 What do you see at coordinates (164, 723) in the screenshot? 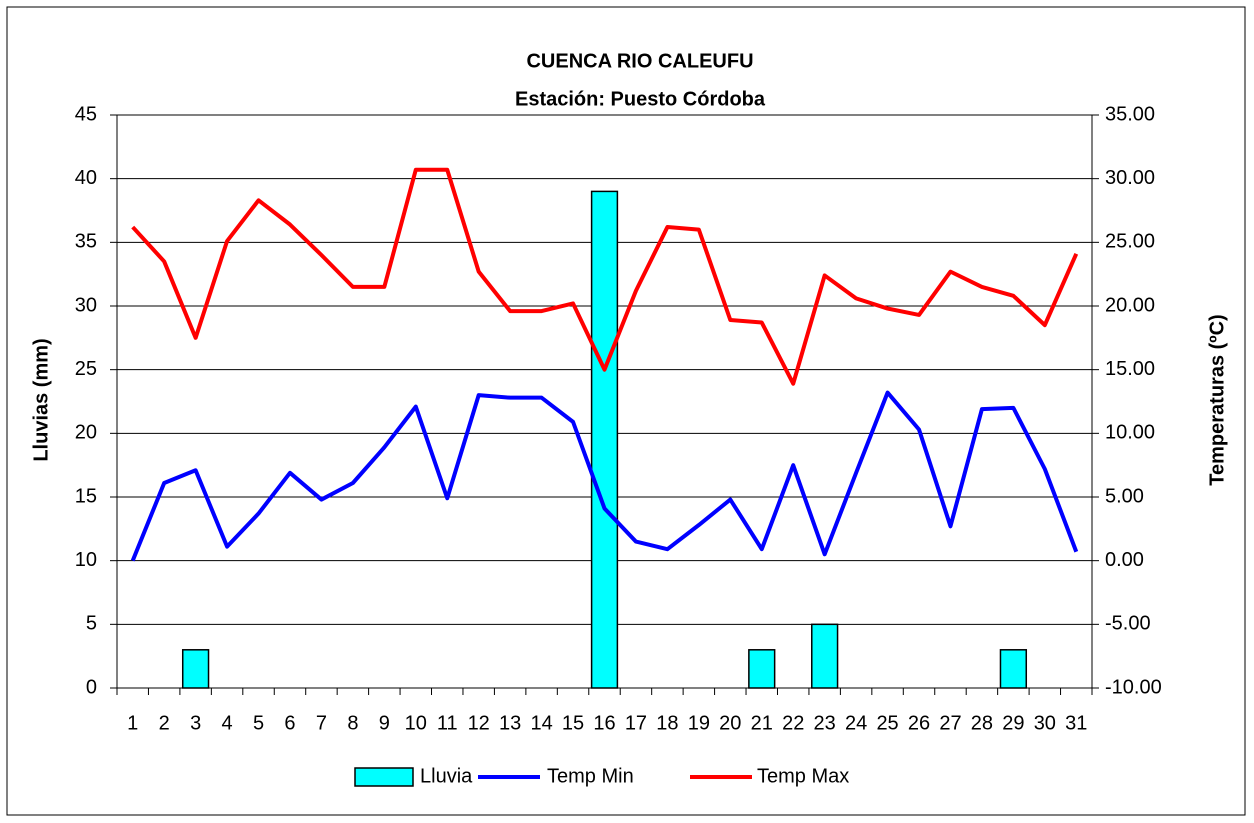
I see `x-tick-label: 2` at bounding box center [164, 723].